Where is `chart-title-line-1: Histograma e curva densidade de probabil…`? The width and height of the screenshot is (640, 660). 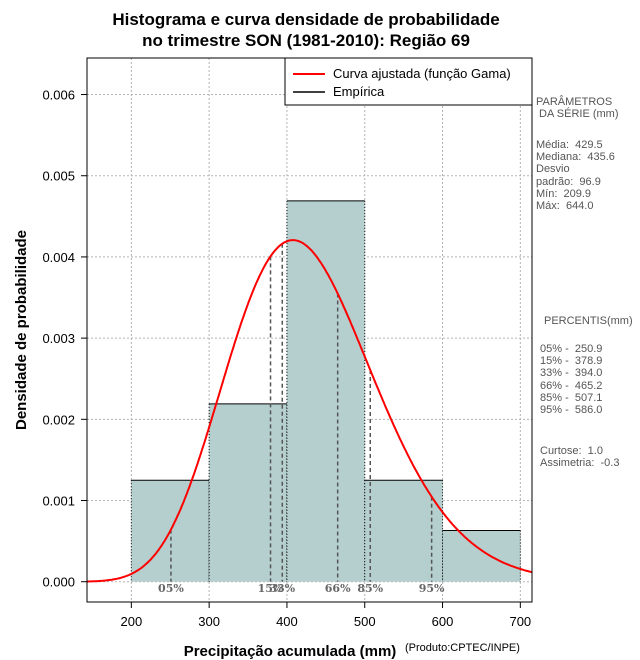
chart-title-line-1: Histograma e curva densidade de probabil… is located at coordinates (305, 19).